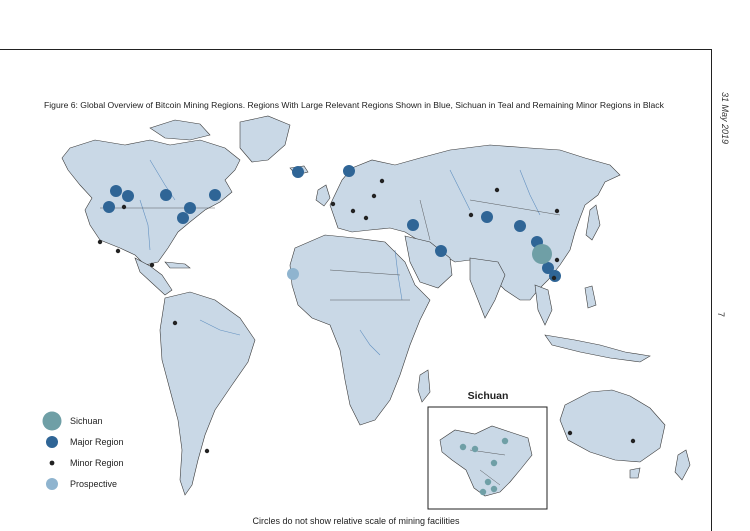 This screenshot has height=531, width=750. Describe the element at coordinates (542, 254) in the screenshot. I see `sichuan-world-marker` at that location.